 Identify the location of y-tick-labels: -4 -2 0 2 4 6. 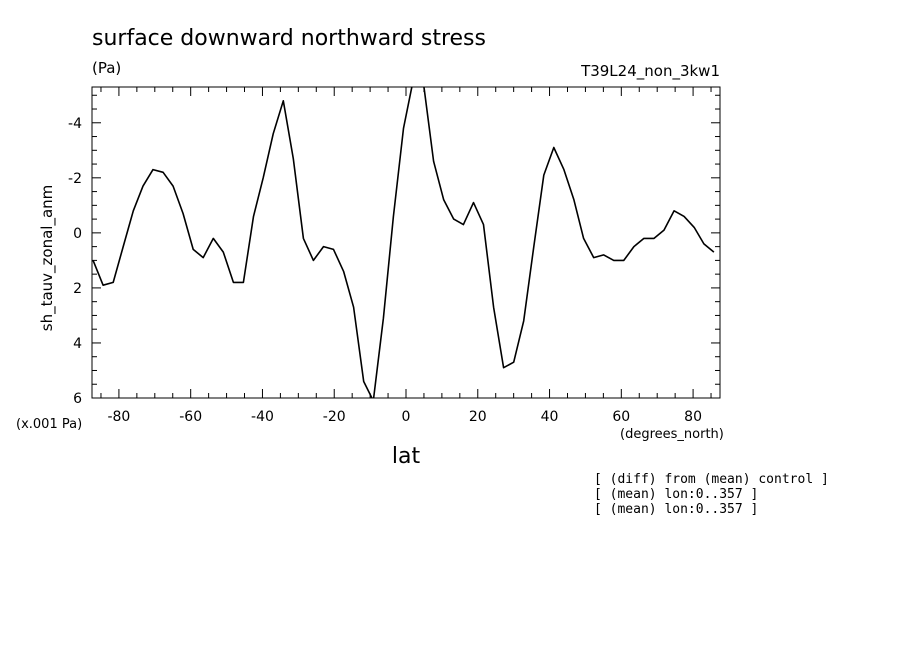
(75, 261).